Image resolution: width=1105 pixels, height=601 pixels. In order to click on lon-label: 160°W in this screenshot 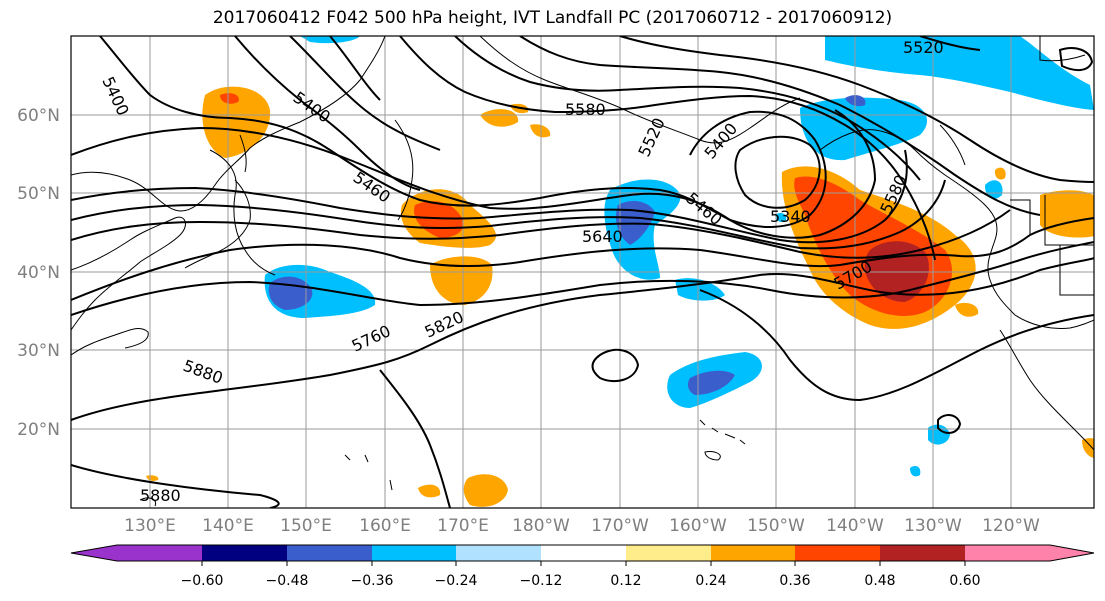, I will do `click(698, 526)`.